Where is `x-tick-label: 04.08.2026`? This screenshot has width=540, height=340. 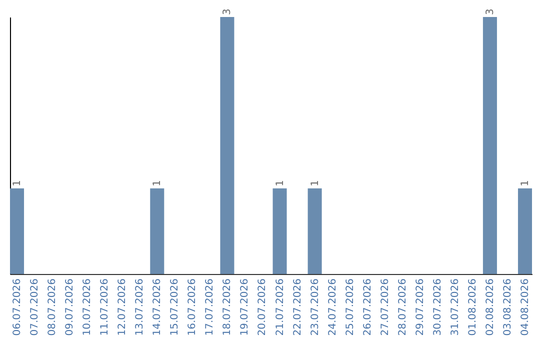
x-tick-label: 04.08.2026 is located at coordinates (525, 307).